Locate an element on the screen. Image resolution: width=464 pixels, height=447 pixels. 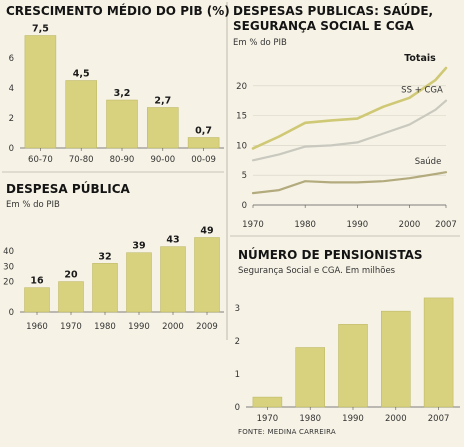
despesa-data-label-1: 20 is located at coordinates (71, 275).